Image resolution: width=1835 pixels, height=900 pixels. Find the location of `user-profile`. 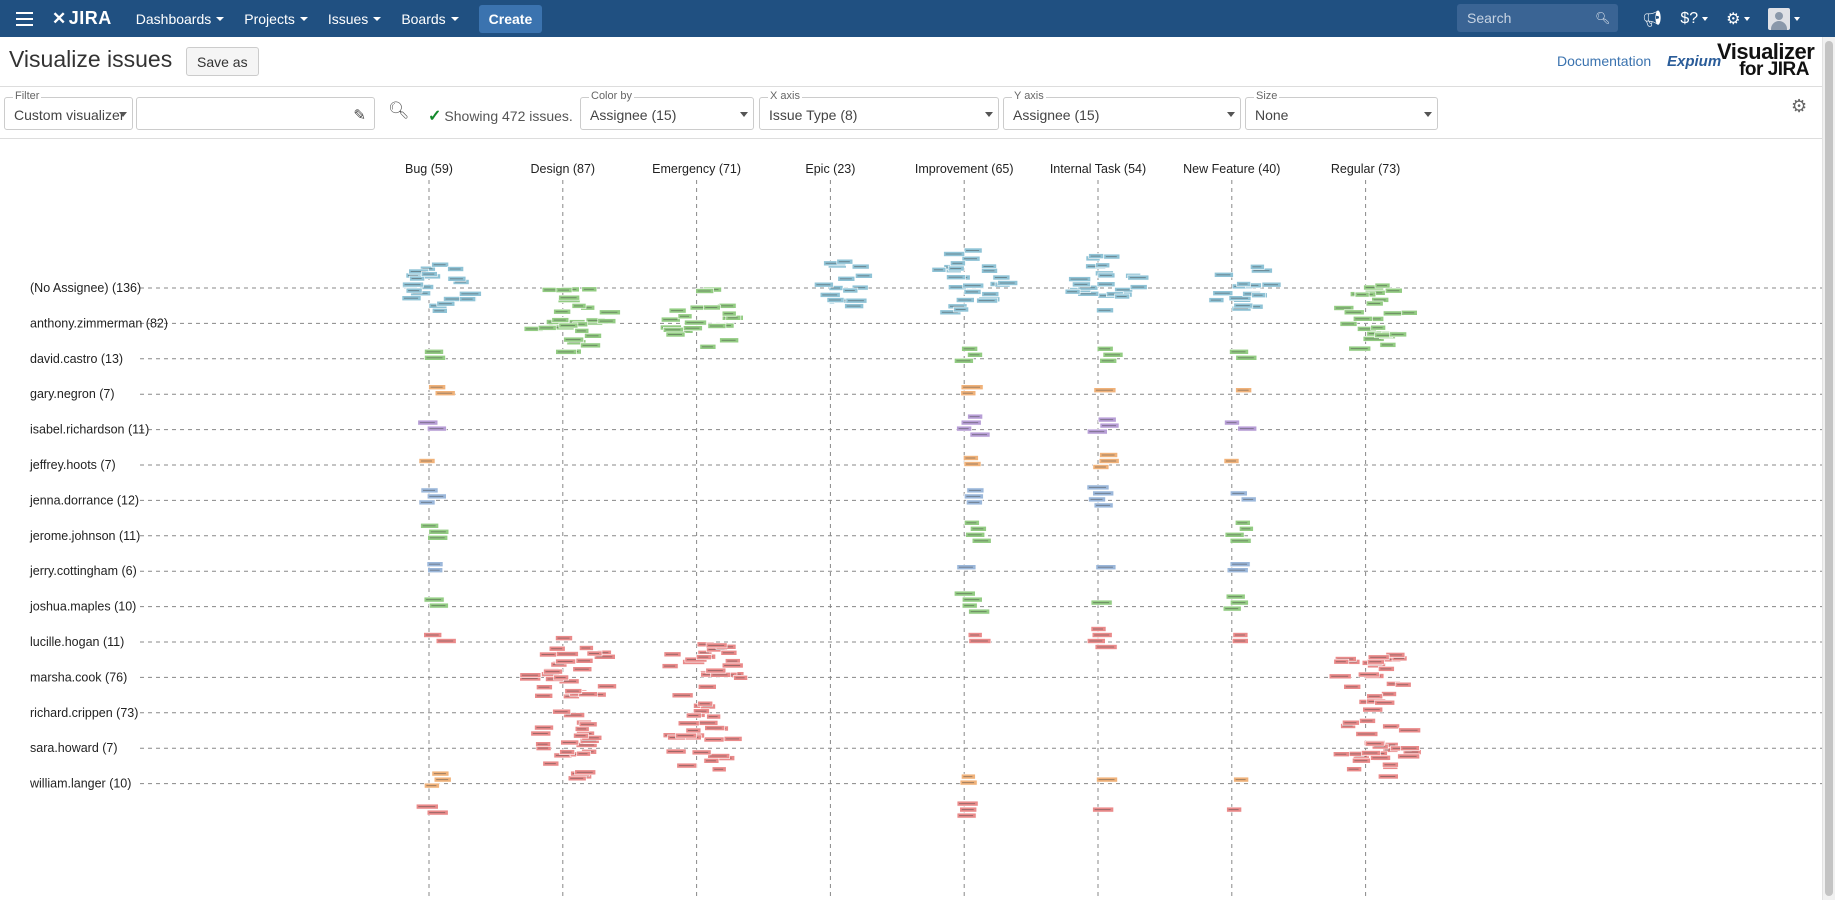

user-profile is located at coordinates (1784, 18).